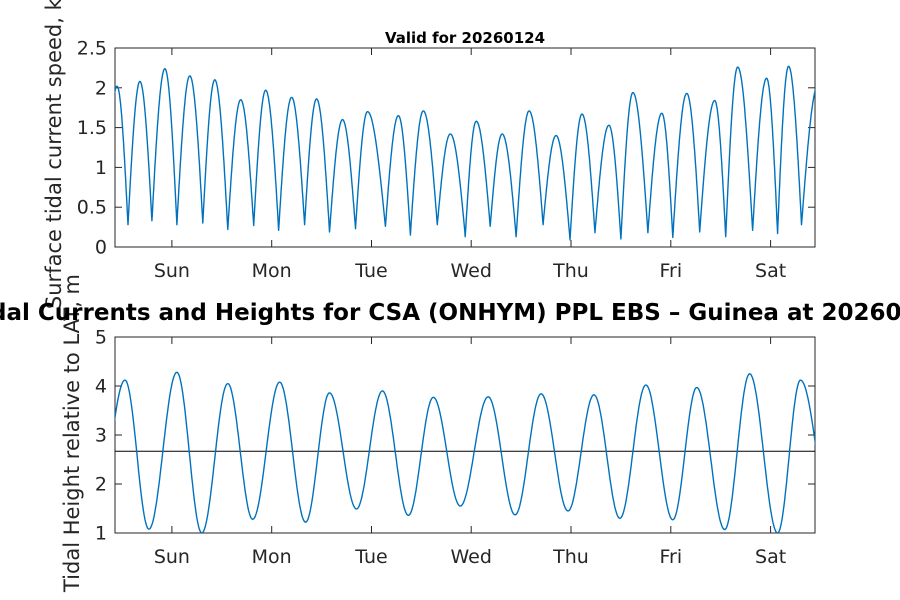  Describe the element at coordinates (465, 38) in the screenshot. I see `top-chart-title: Valid for 20260124` at that location.